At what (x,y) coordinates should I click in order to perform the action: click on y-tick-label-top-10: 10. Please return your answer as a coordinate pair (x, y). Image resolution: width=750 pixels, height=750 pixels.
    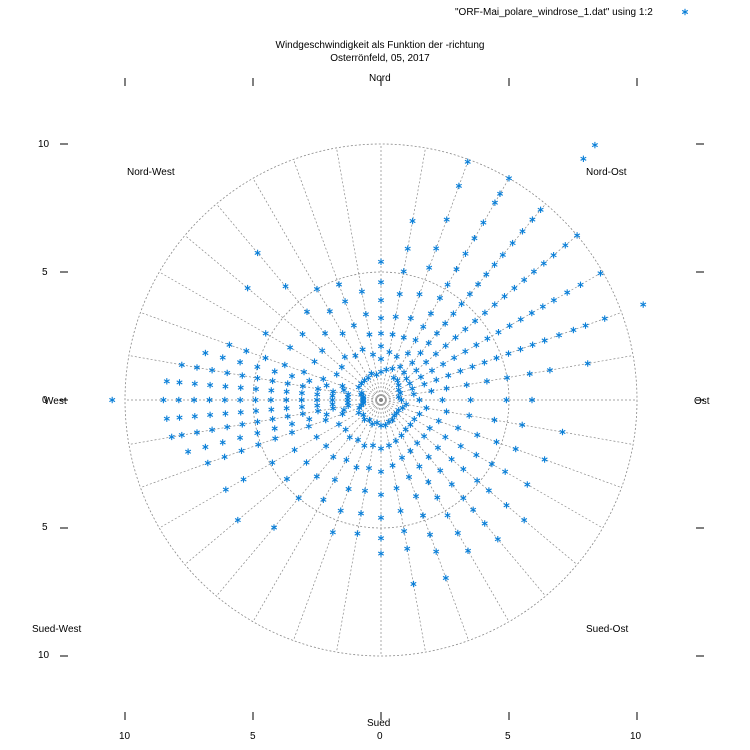
    Looking at the image, I should click on (44, 144).